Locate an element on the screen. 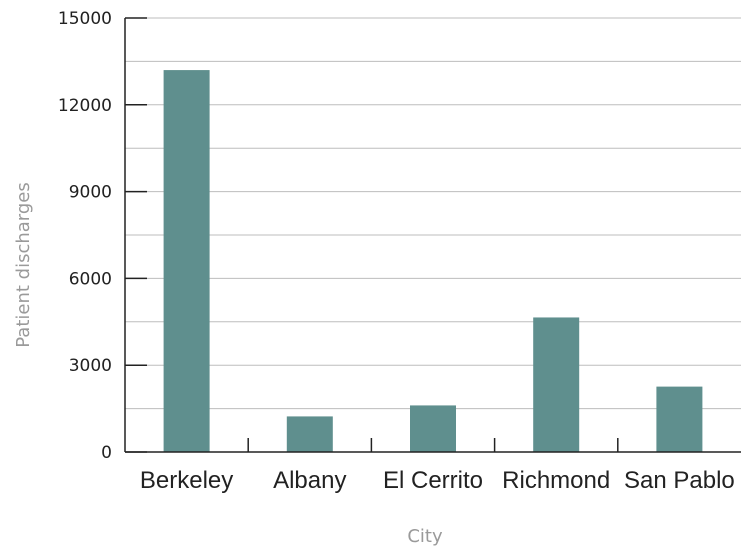 This screenshot has width=741, height=548. x-tick-label: Albany is located at coordinates (309, 480).